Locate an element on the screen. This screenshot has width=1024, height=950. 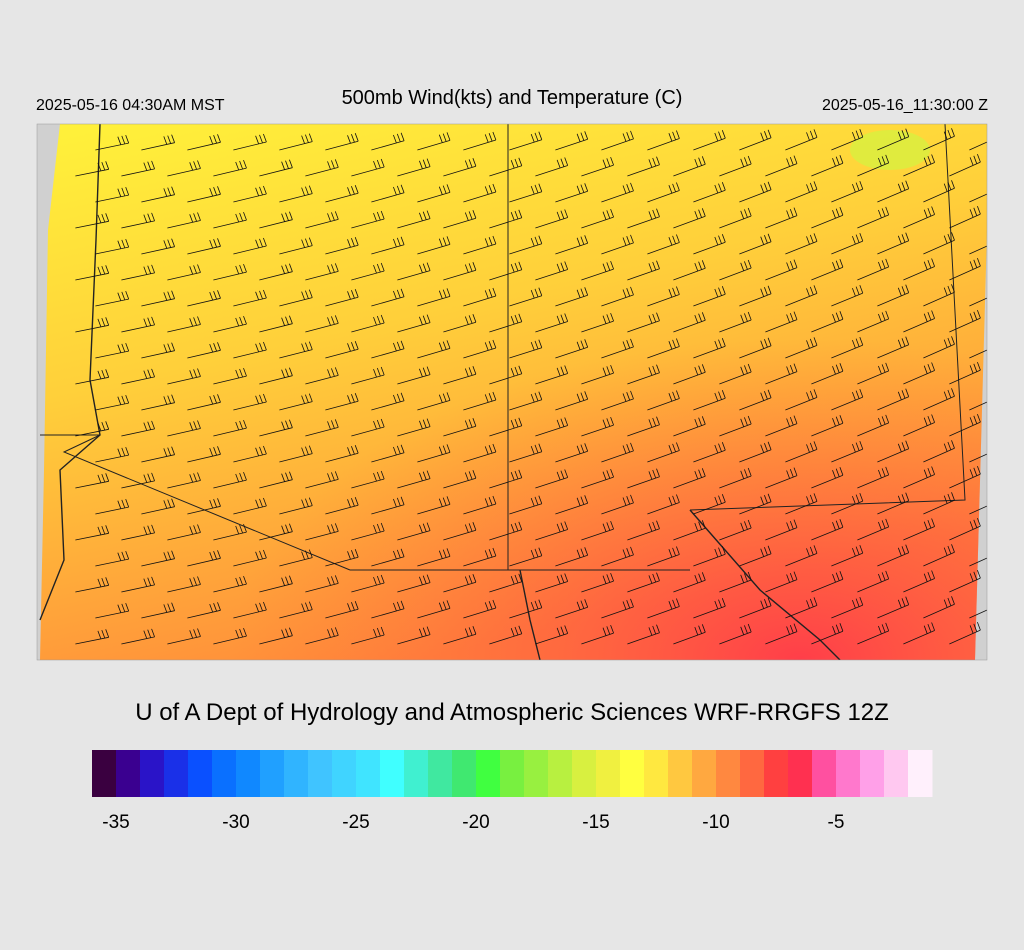
valid-time: 2025-05-16_11:30:00 Z is located at coordinates (905, 105).